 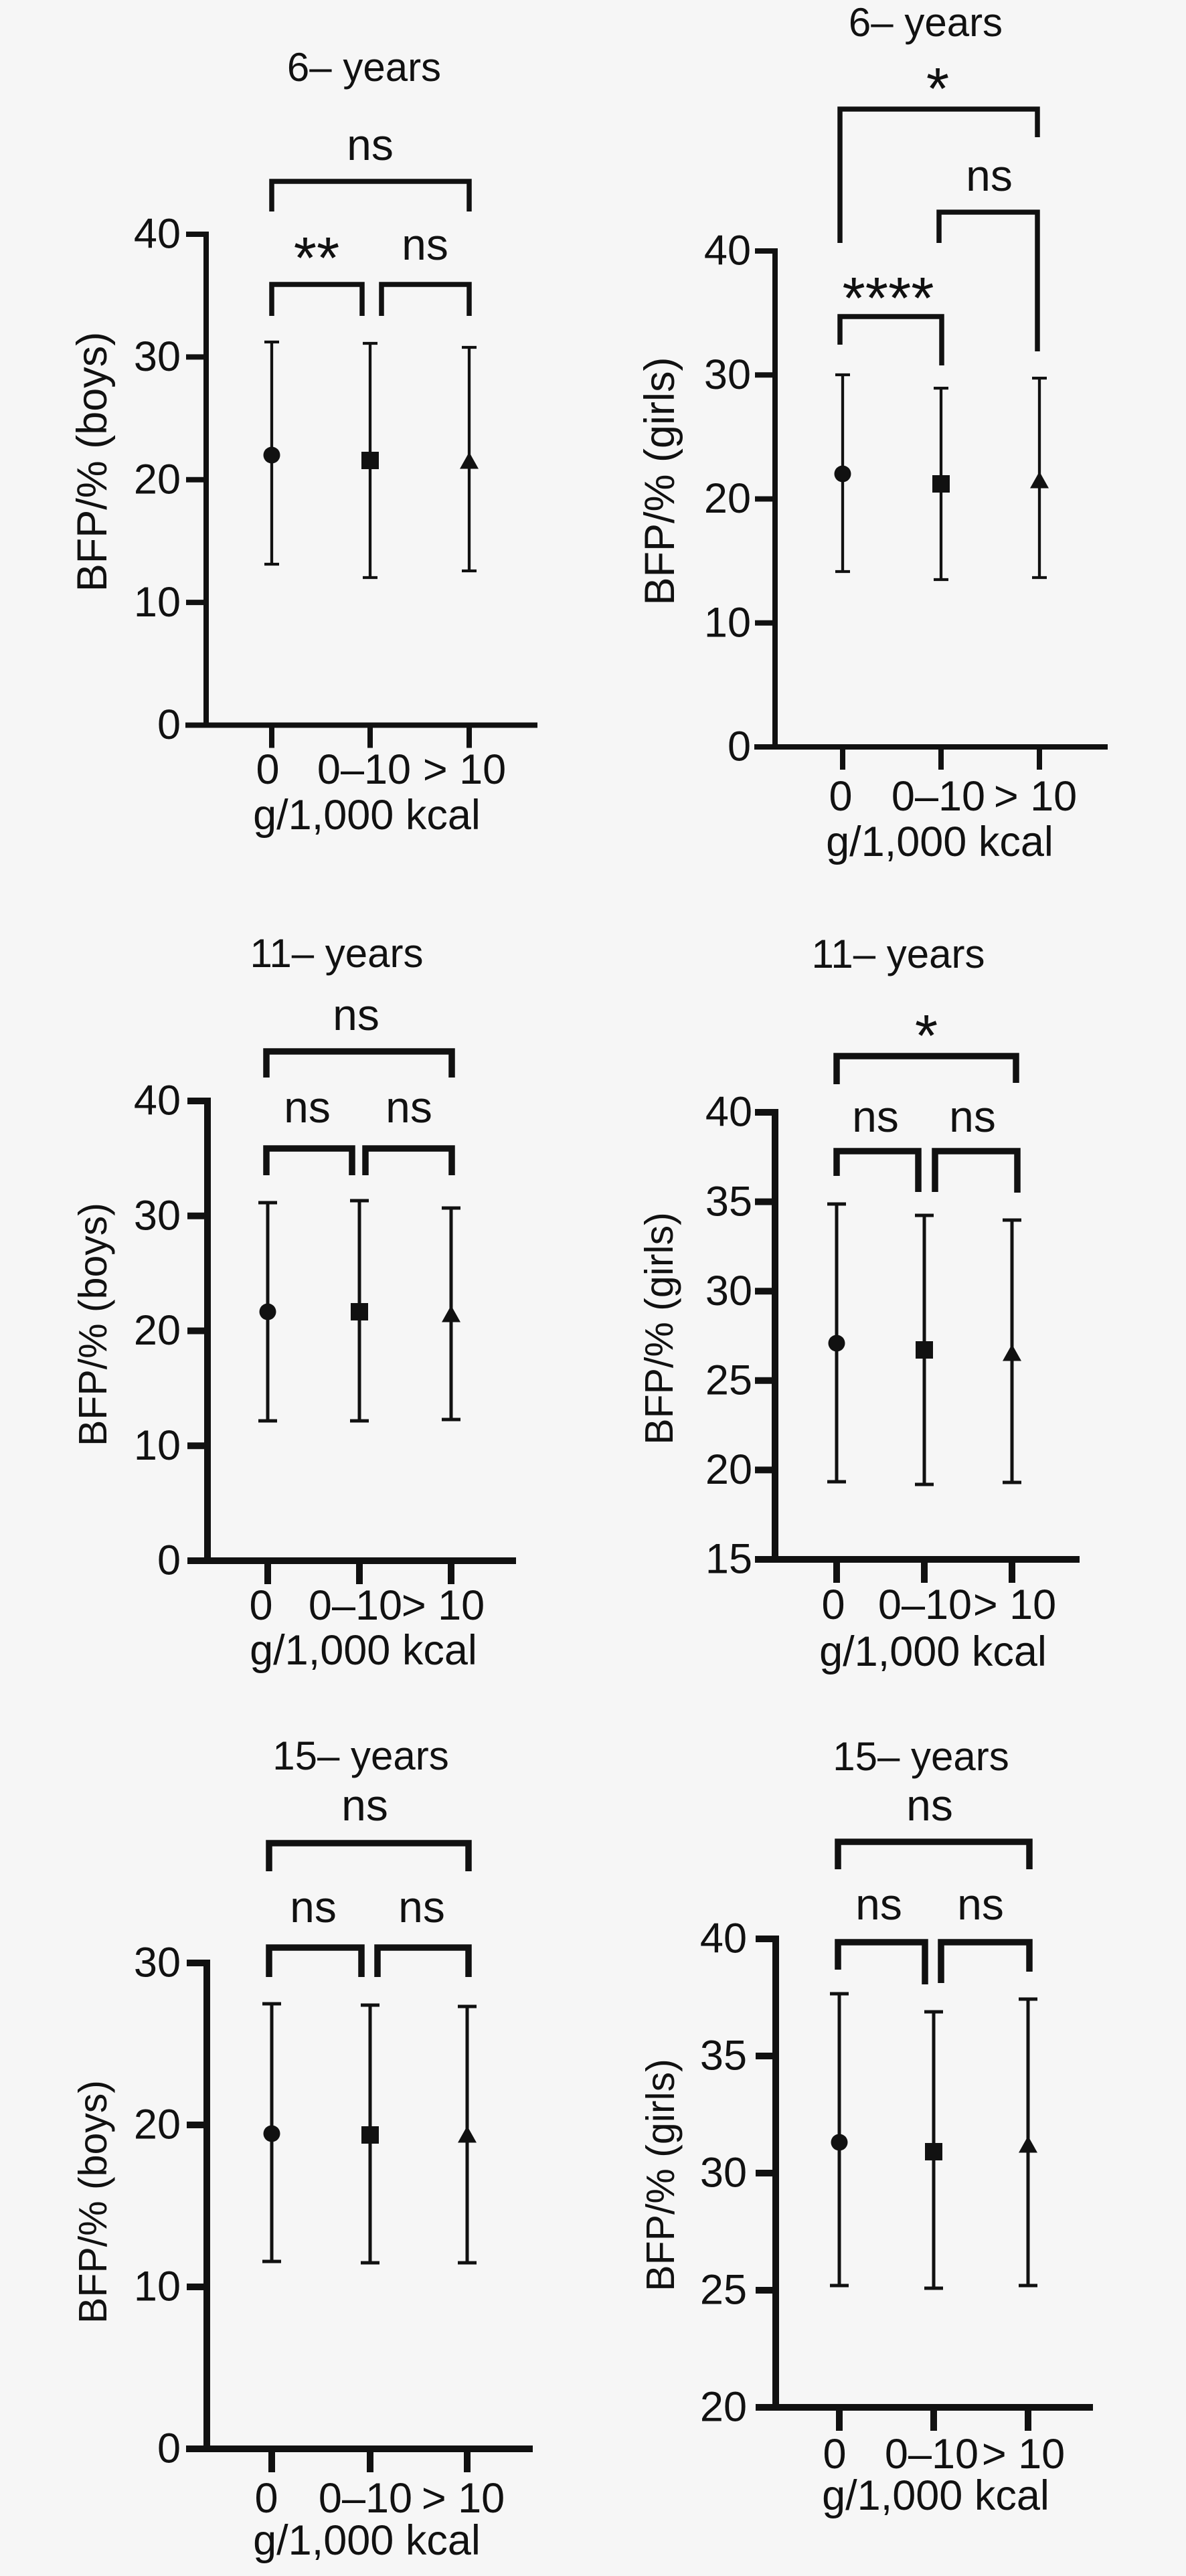 What do you see at coordinates (729, 1559) in the screenshot?
I see `svg-text: 15` at bounding box center [729, 1559].